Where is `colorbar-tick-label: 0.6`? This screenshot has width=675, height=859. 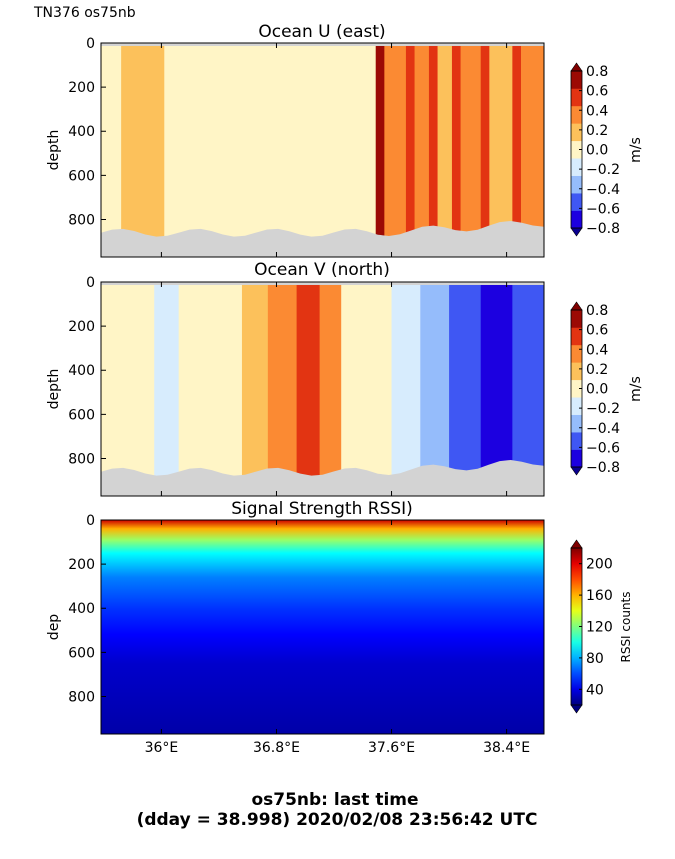
colorbar-tick-label: 0.6 is located at coordinates (597, 331).